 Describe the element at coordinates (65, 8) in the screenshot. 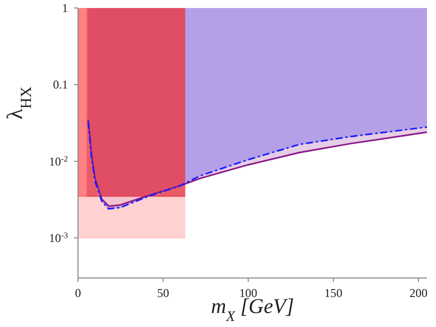

I see `y-tick-label: 1` at that location.